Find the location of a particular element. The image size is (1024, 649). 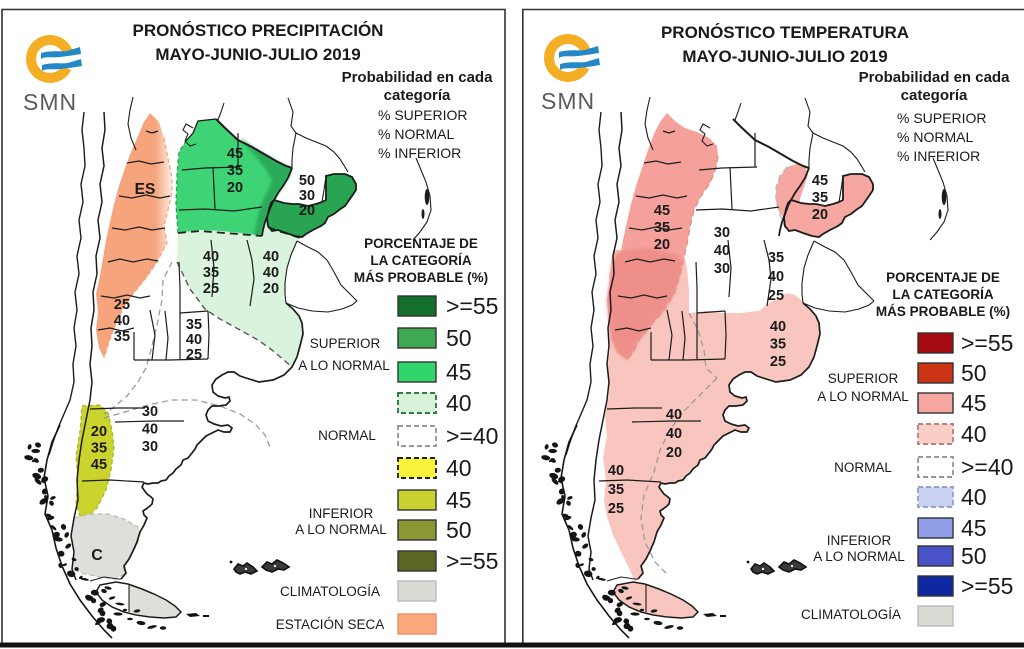

svg-text: PRONÓSTICO PRECIPITACIÓN is located at coordinates (258, 30).